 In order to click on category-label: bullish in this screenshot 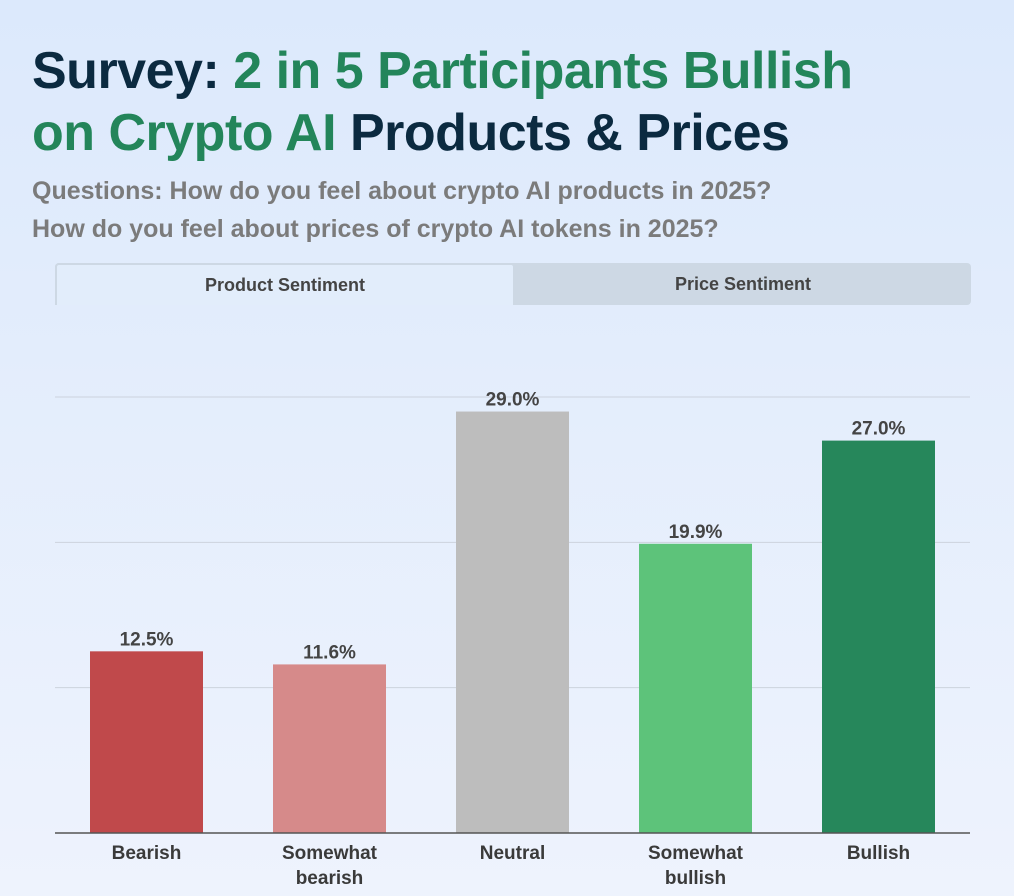, I will do `click(695, 878)`.